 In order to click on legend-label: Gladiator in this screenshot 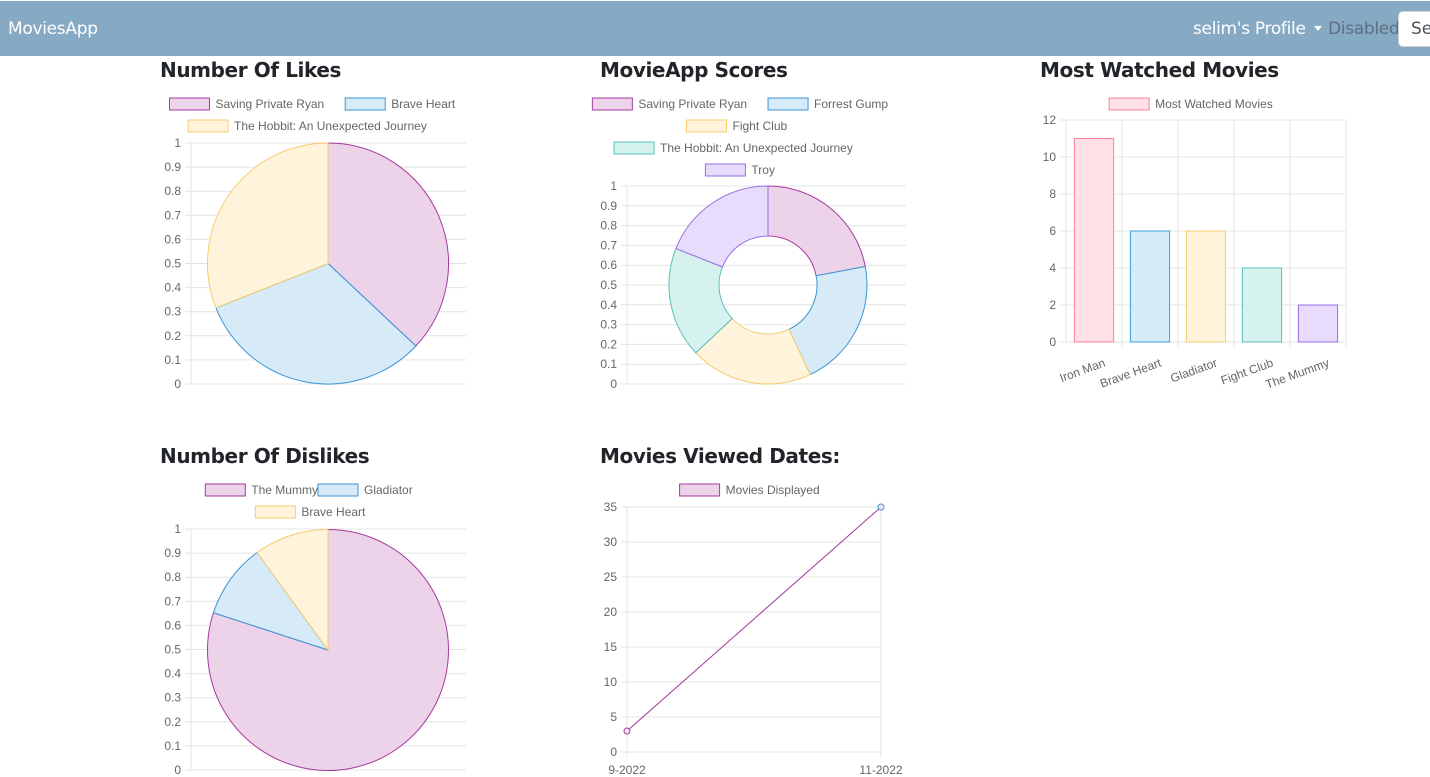, I will do `click(388, 490)`.